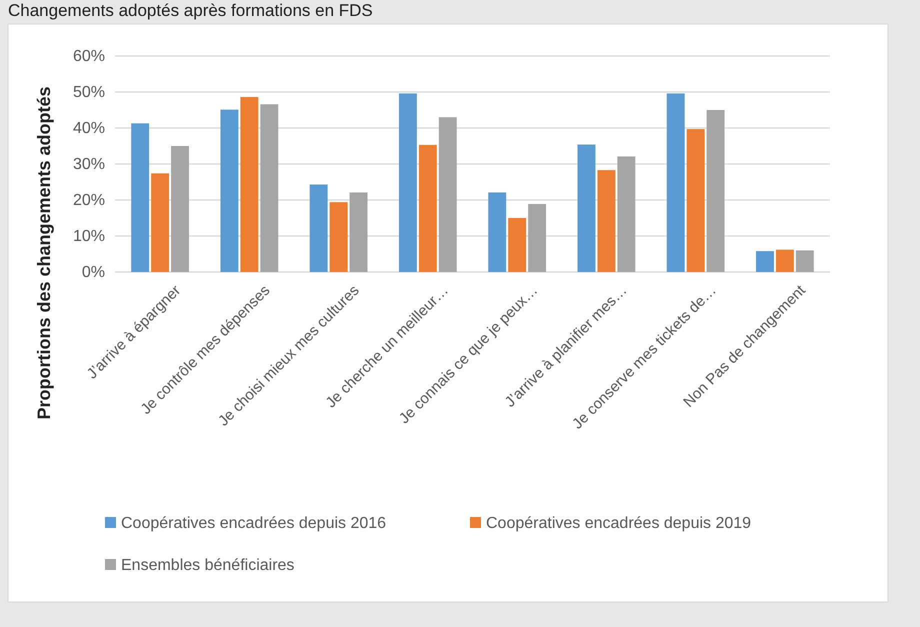  Describe the element at coordinates (44, 253) in the screenshot. I see `y-axis-title: Proportions des changements adoptés` at that location.